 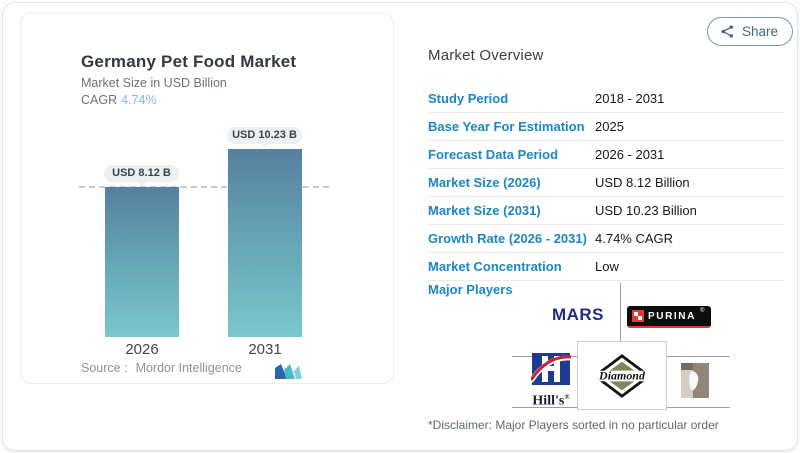 I want to click on row-value: 2025, so click(x=609, y=126).